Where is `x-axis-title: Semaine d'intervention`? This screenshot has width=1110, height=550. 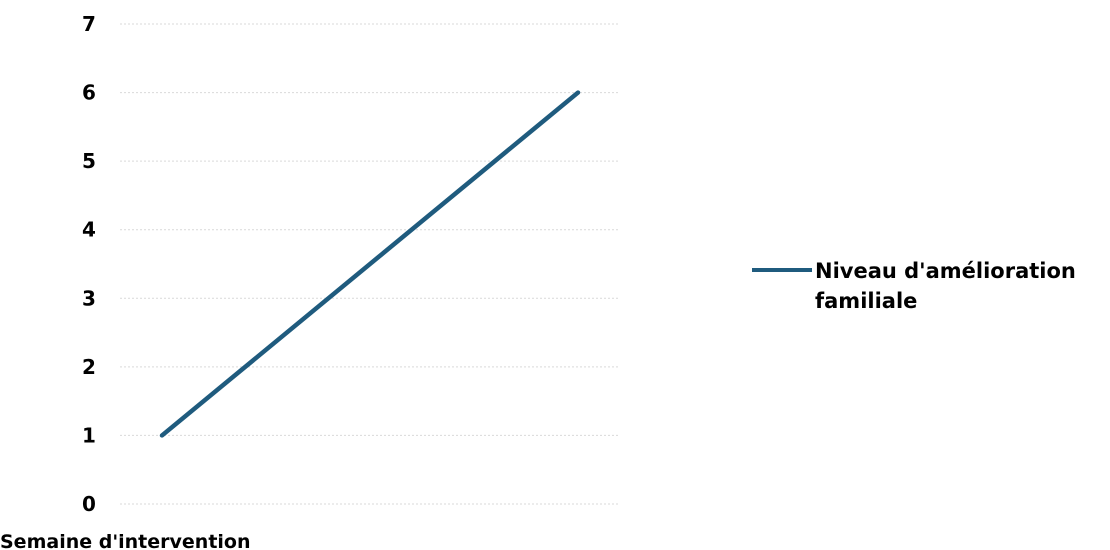 x-axis-title: Semaine d'intervention is located at coordinates (125, 540).